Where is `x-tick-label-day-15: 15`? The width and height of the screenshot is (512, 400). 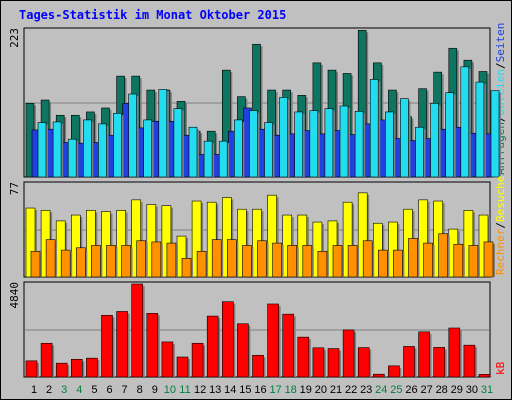 x-tick-label-day-15: 15 is located at coordinates (245, 390).